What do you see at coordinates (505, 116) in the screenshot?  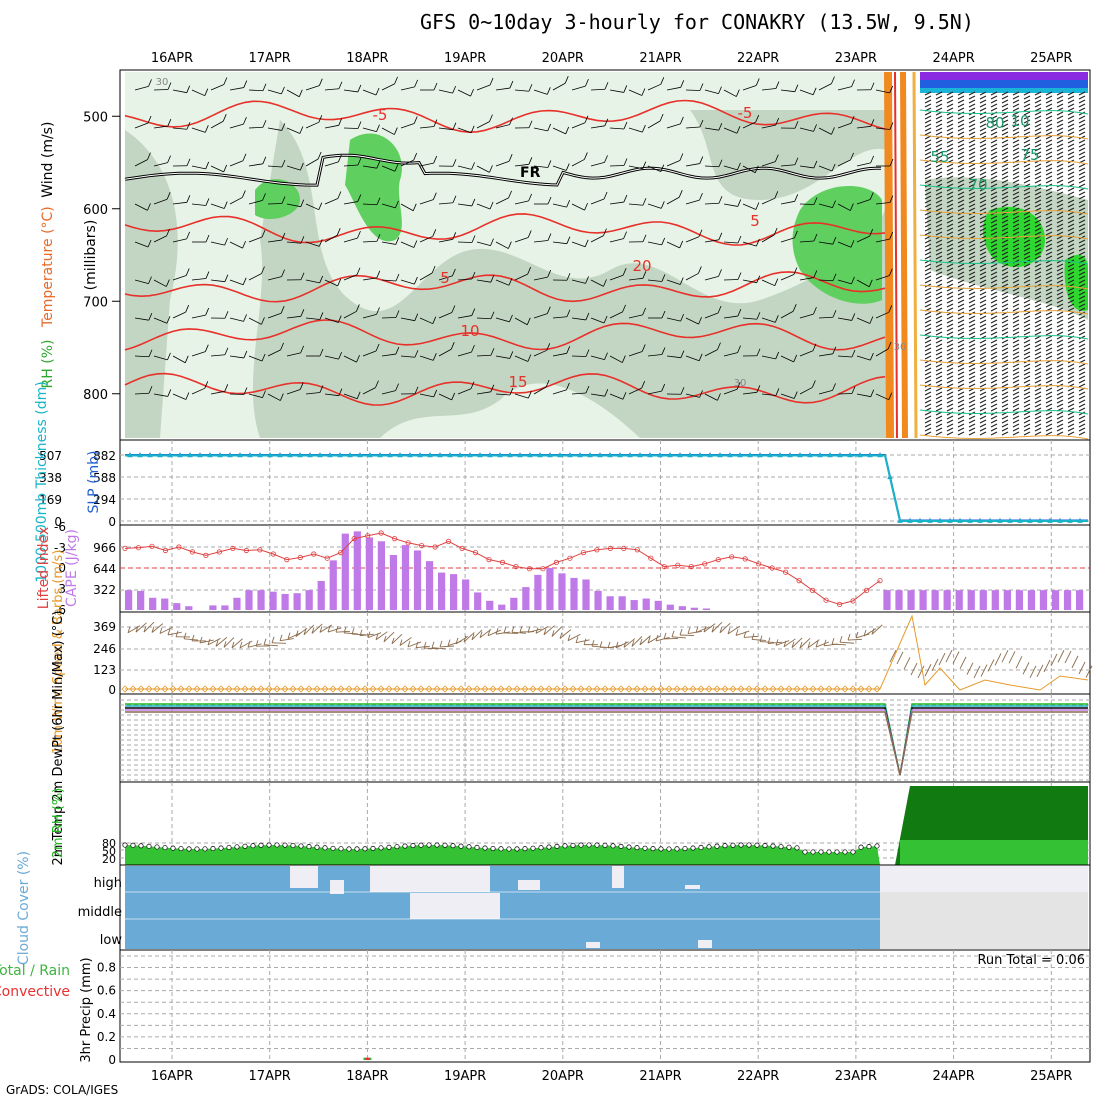 I see `temperature-contour` at bounding box center [505, 116].